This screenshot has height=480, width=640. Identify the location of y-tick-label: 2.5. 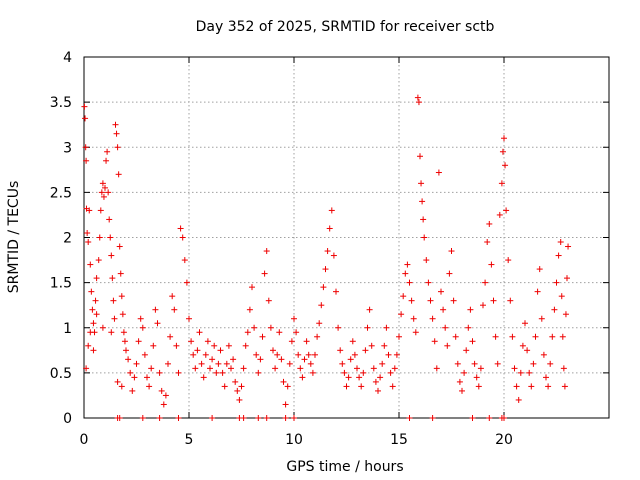
(61, 193).